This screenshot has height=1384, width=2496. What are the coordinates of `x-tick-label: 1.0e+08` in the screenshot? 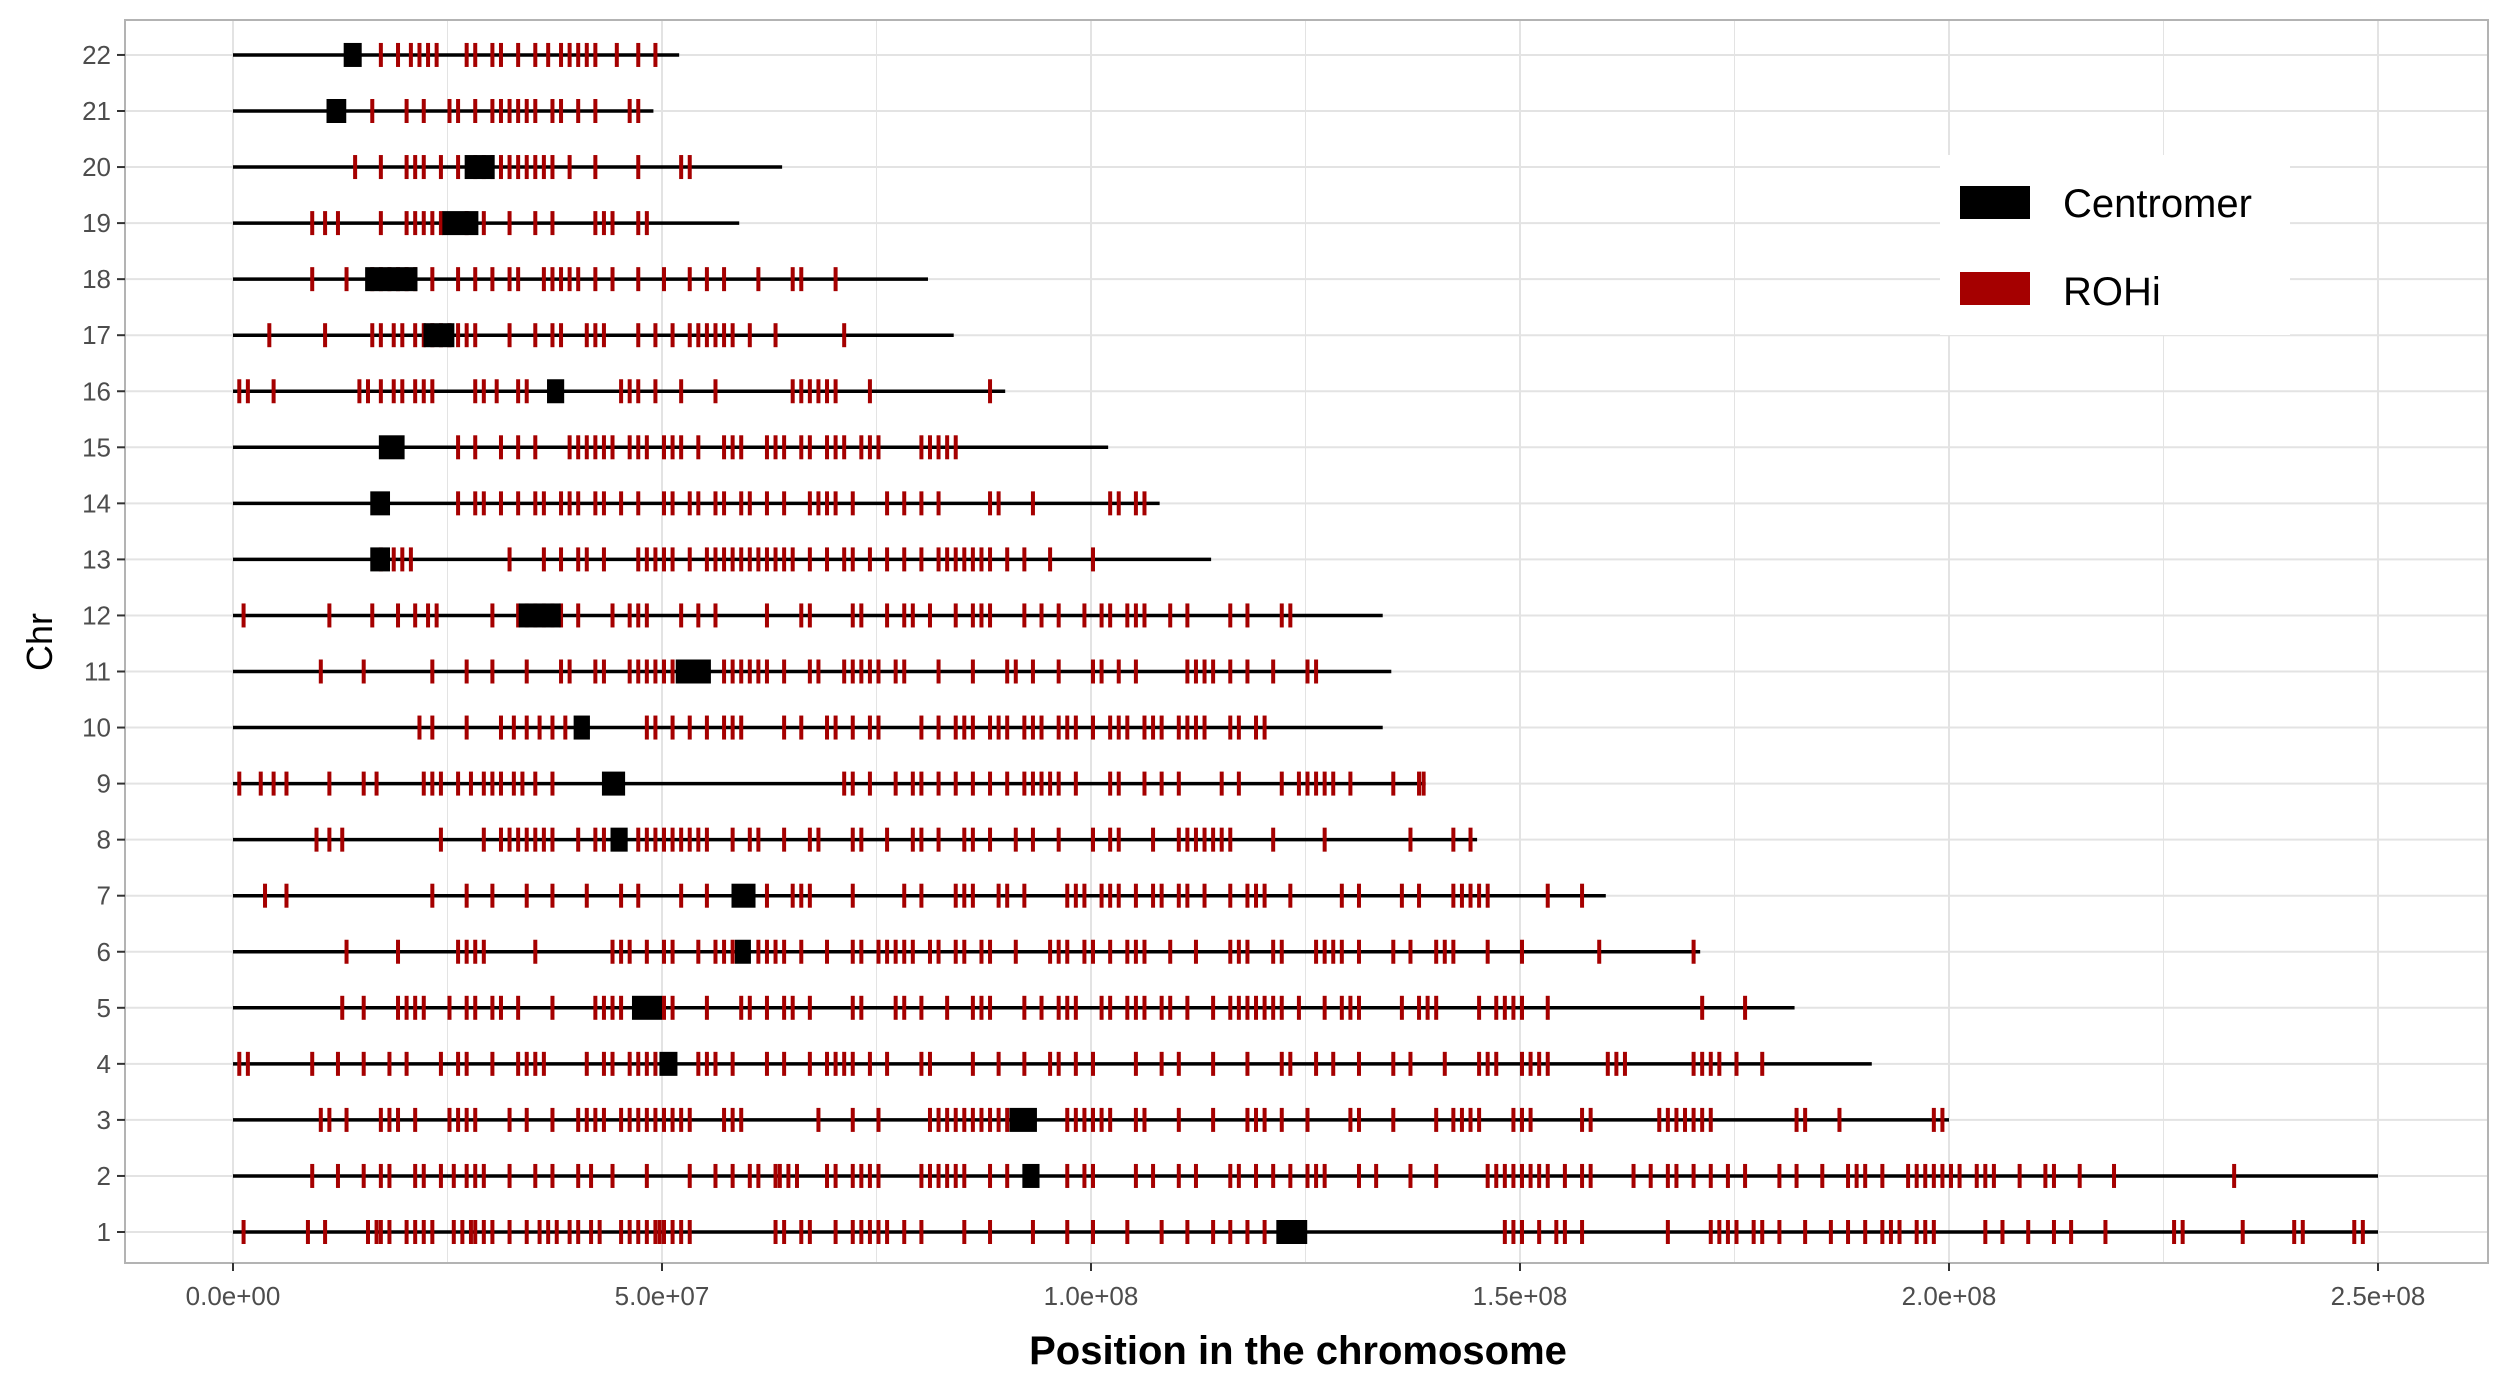 It's located at (1091, 1296).